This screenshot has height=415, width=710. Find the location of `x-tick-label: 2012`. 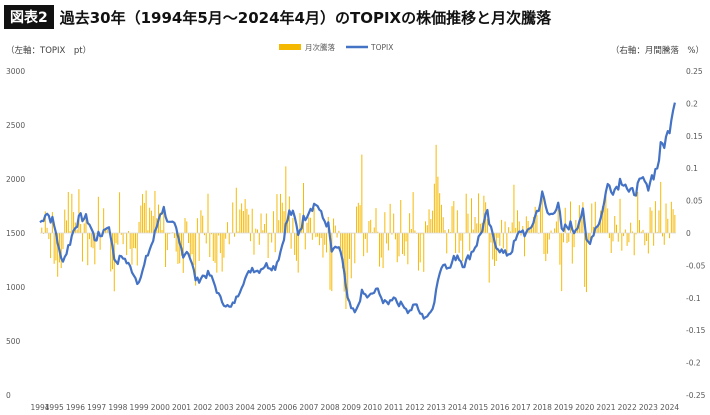

x-tick-label: 2012 is located at coordinates (414, 407).